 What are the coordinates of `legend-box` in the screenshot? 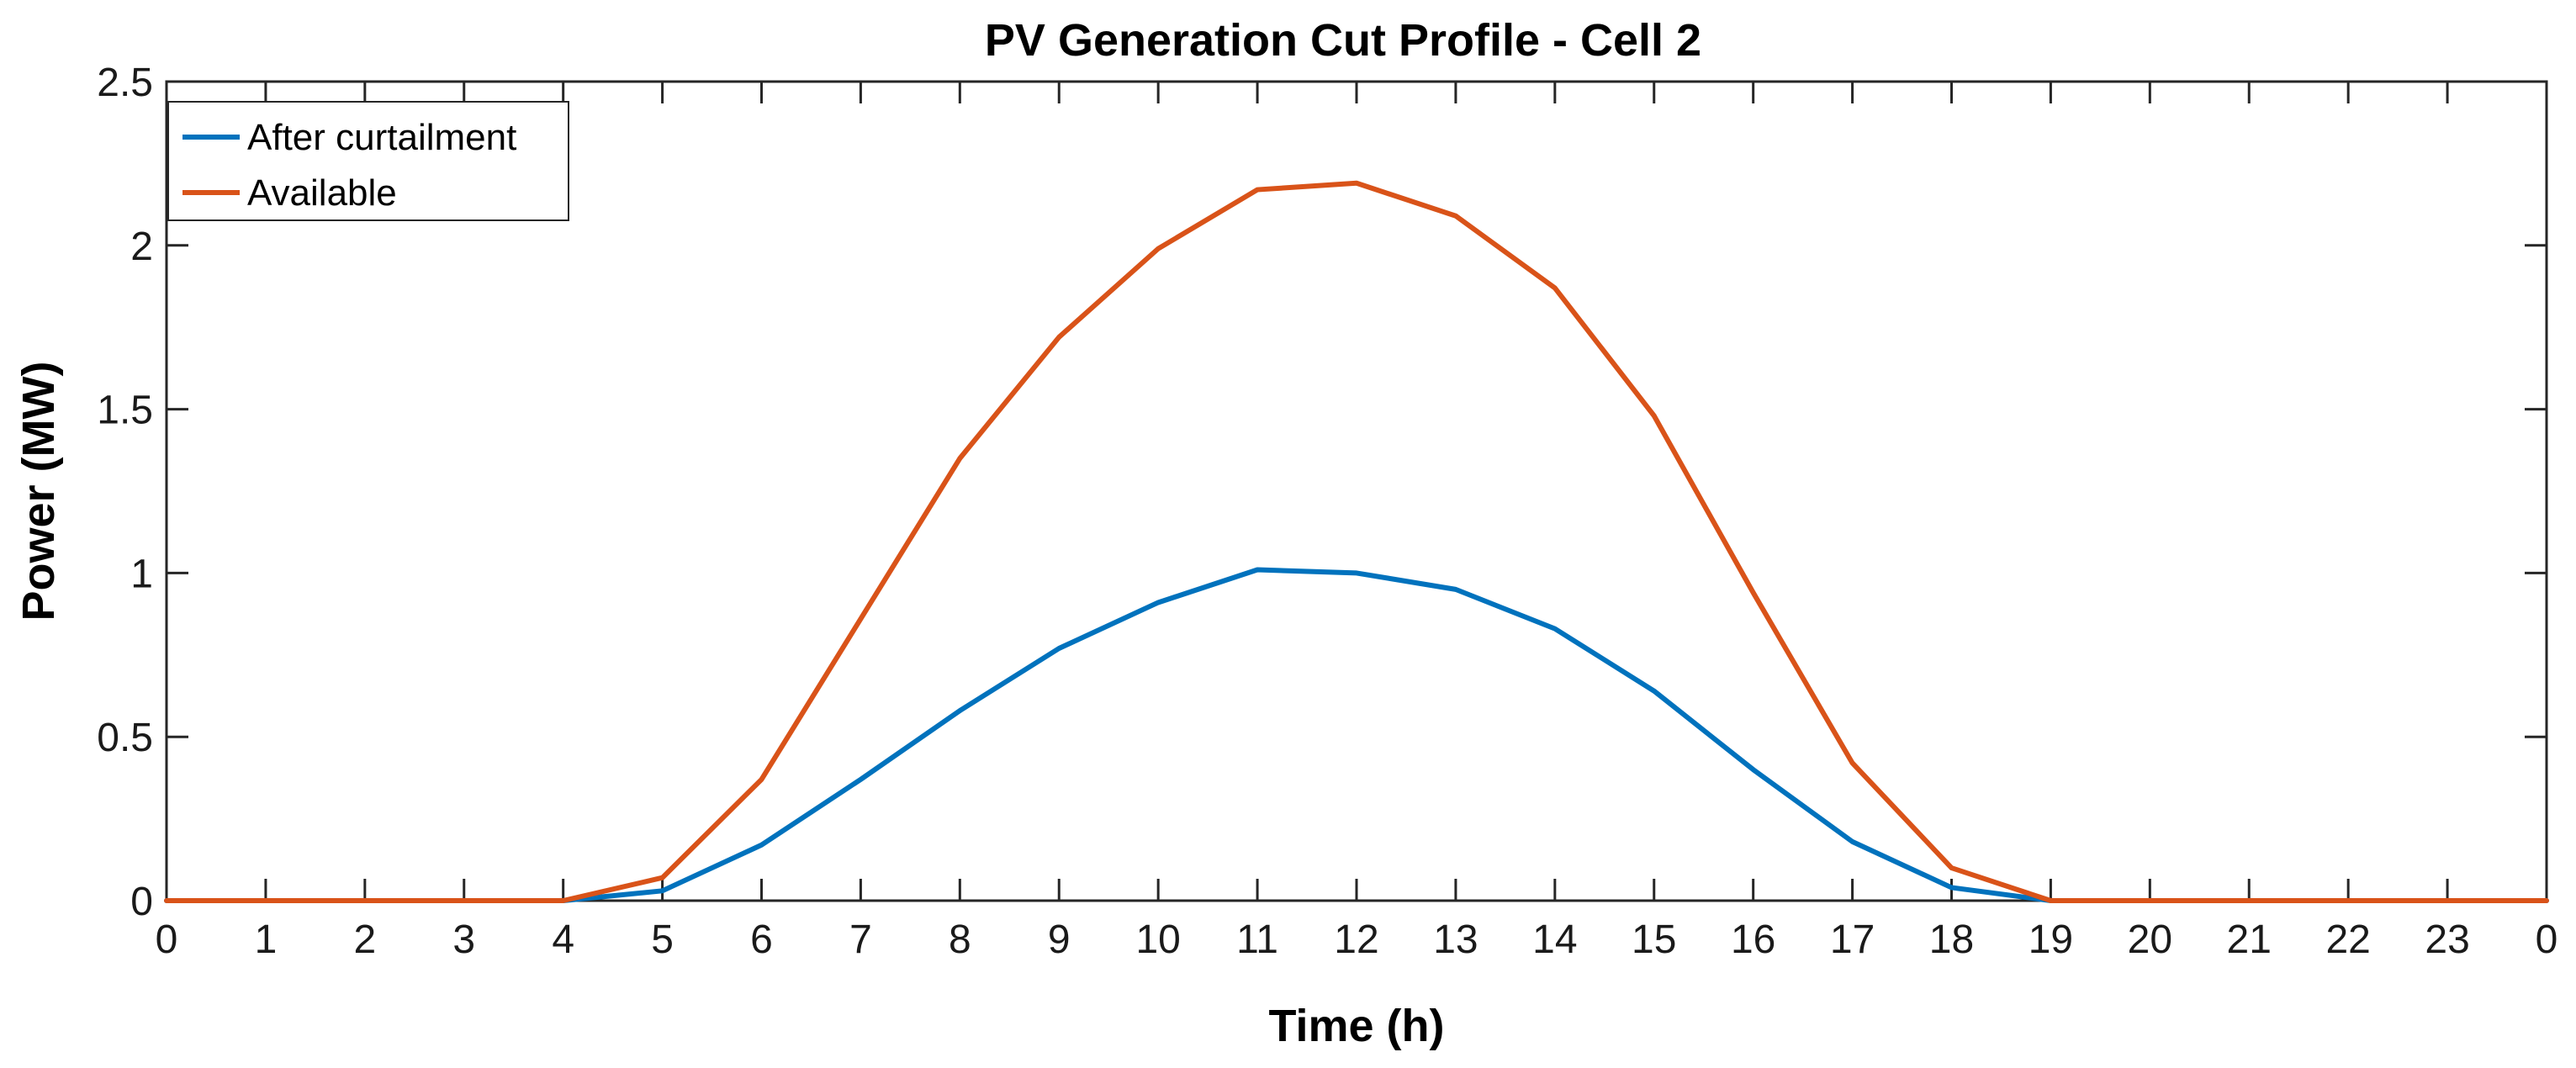 It's located at (368, 161).